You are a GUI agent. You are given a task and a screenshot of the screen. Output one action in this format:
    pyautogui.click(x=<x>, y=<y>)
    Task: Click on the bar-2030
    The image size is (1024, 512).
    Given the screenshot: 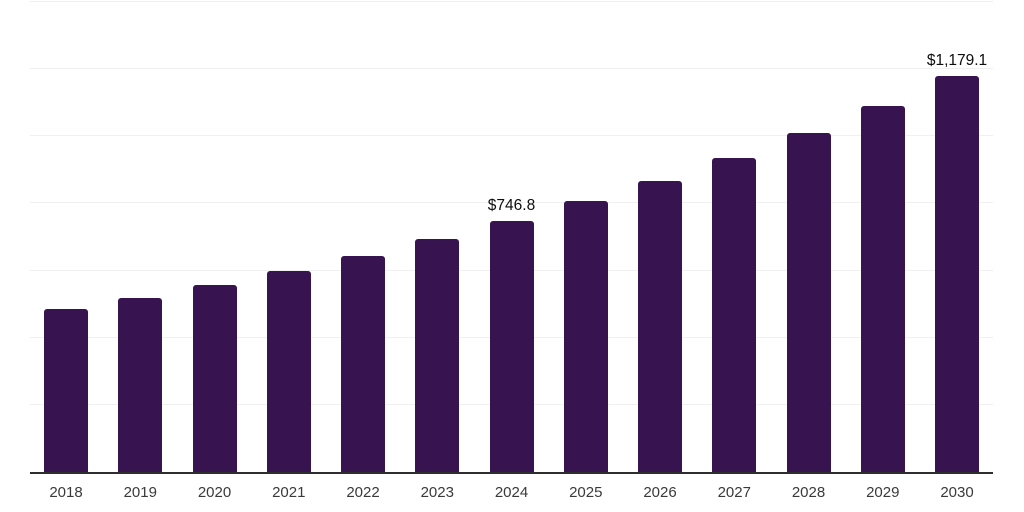 What is the action you would take?
    pyautogui.click(x=957, y=274)
    